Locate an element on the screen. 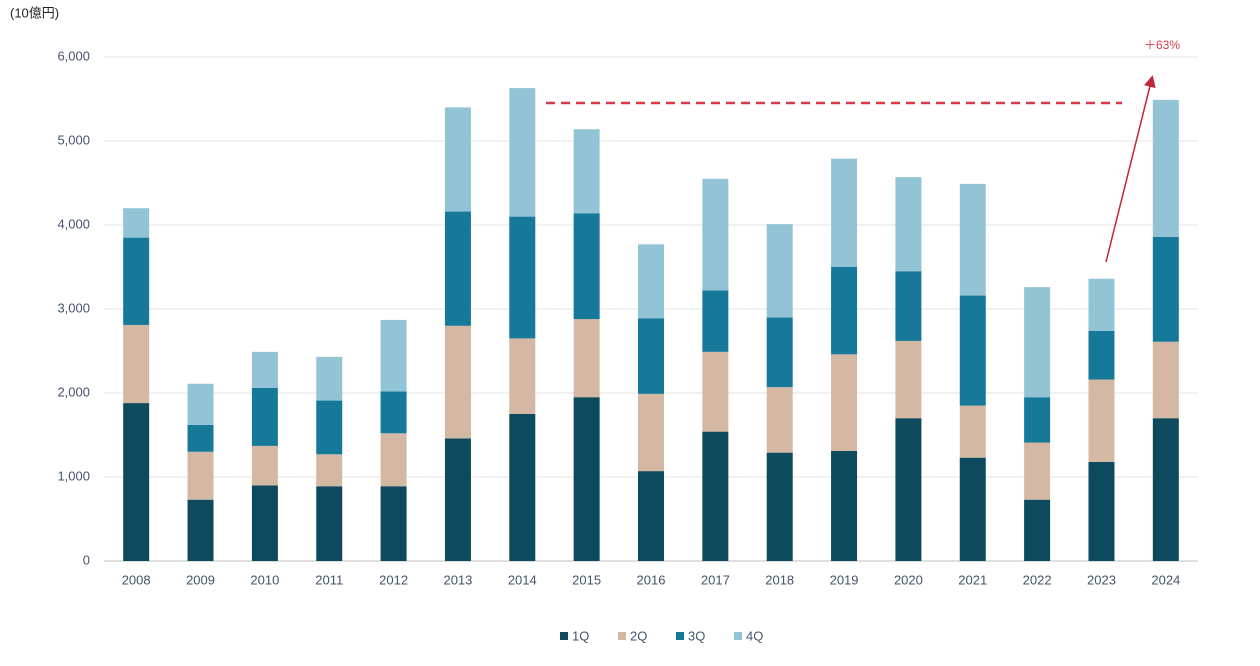 The width and height of the screenshot is (1260, 666). x-tick-label: 2017 is located at coordinates (715, 579).